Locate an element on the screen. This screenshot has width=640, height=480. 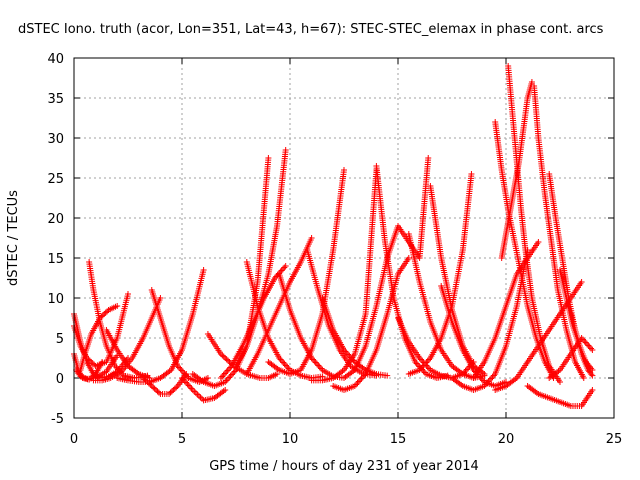
y-tick-label: 25 is located at coordinates (55, 179).